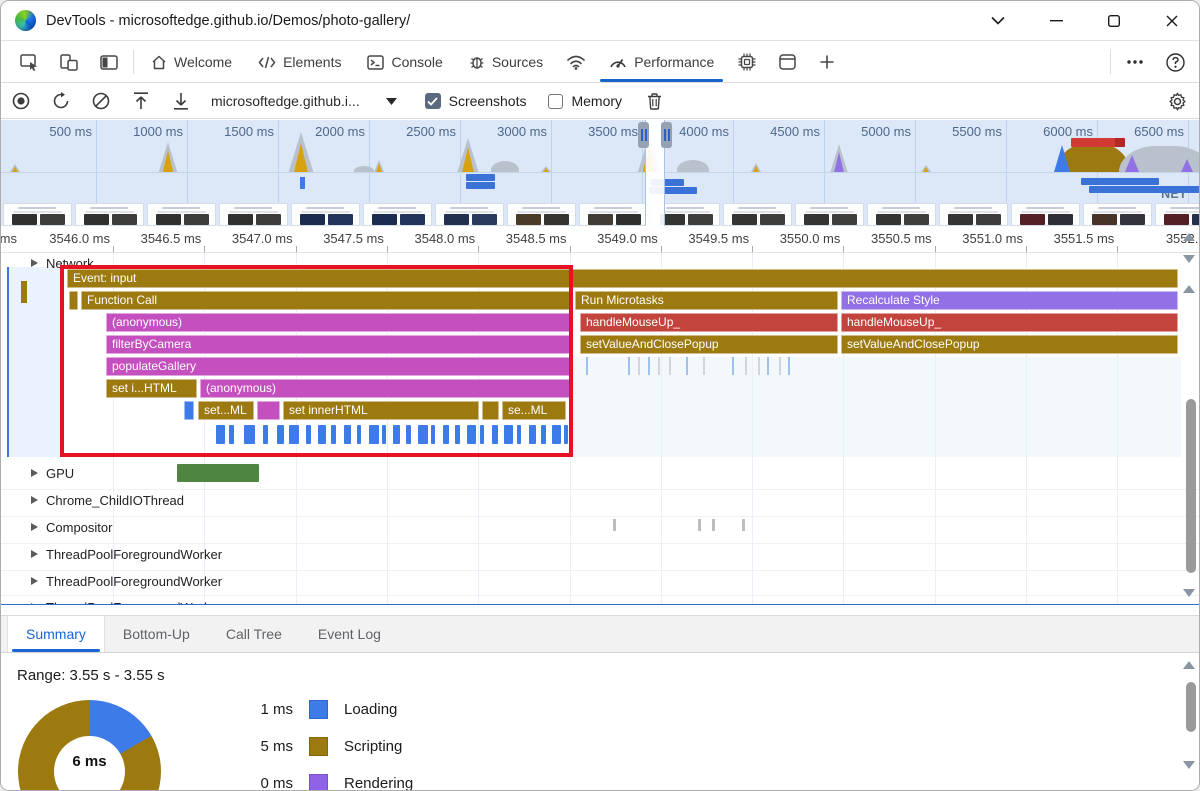  I want to click on tab-console: Console, so click(404, 62).